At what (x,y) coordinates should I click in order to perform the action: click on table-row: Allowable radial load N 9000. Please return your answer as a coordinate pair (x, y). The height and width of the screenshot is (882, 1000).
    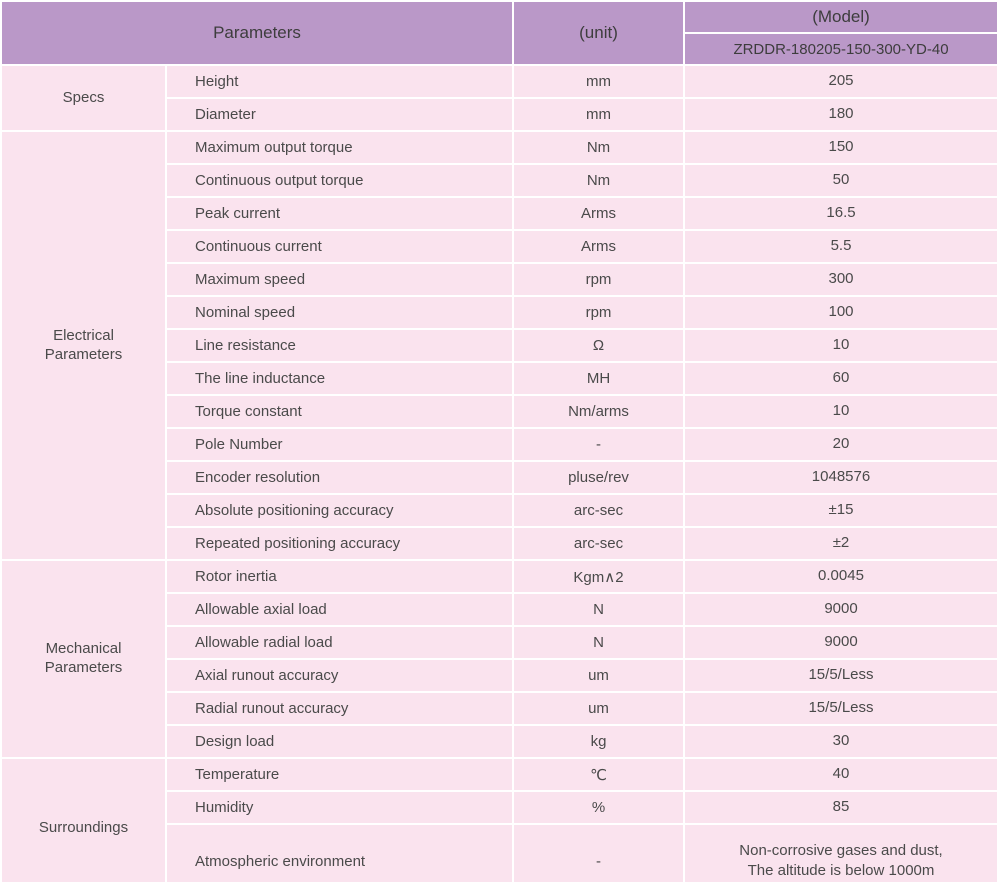
    Looking at the image, I should click on (499, 642).